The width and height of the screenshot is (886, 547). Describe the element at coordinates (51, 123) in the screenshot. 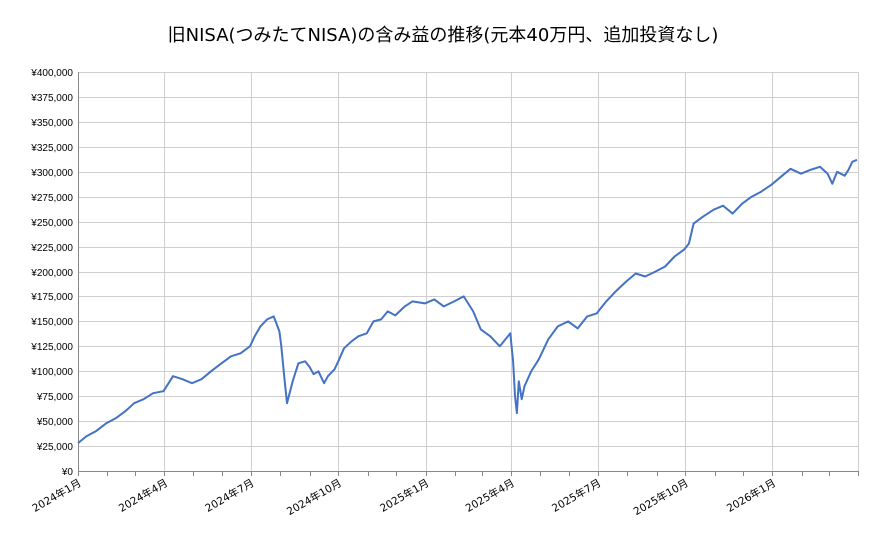

I see `y-tick-label: ¥350,000` at that location.